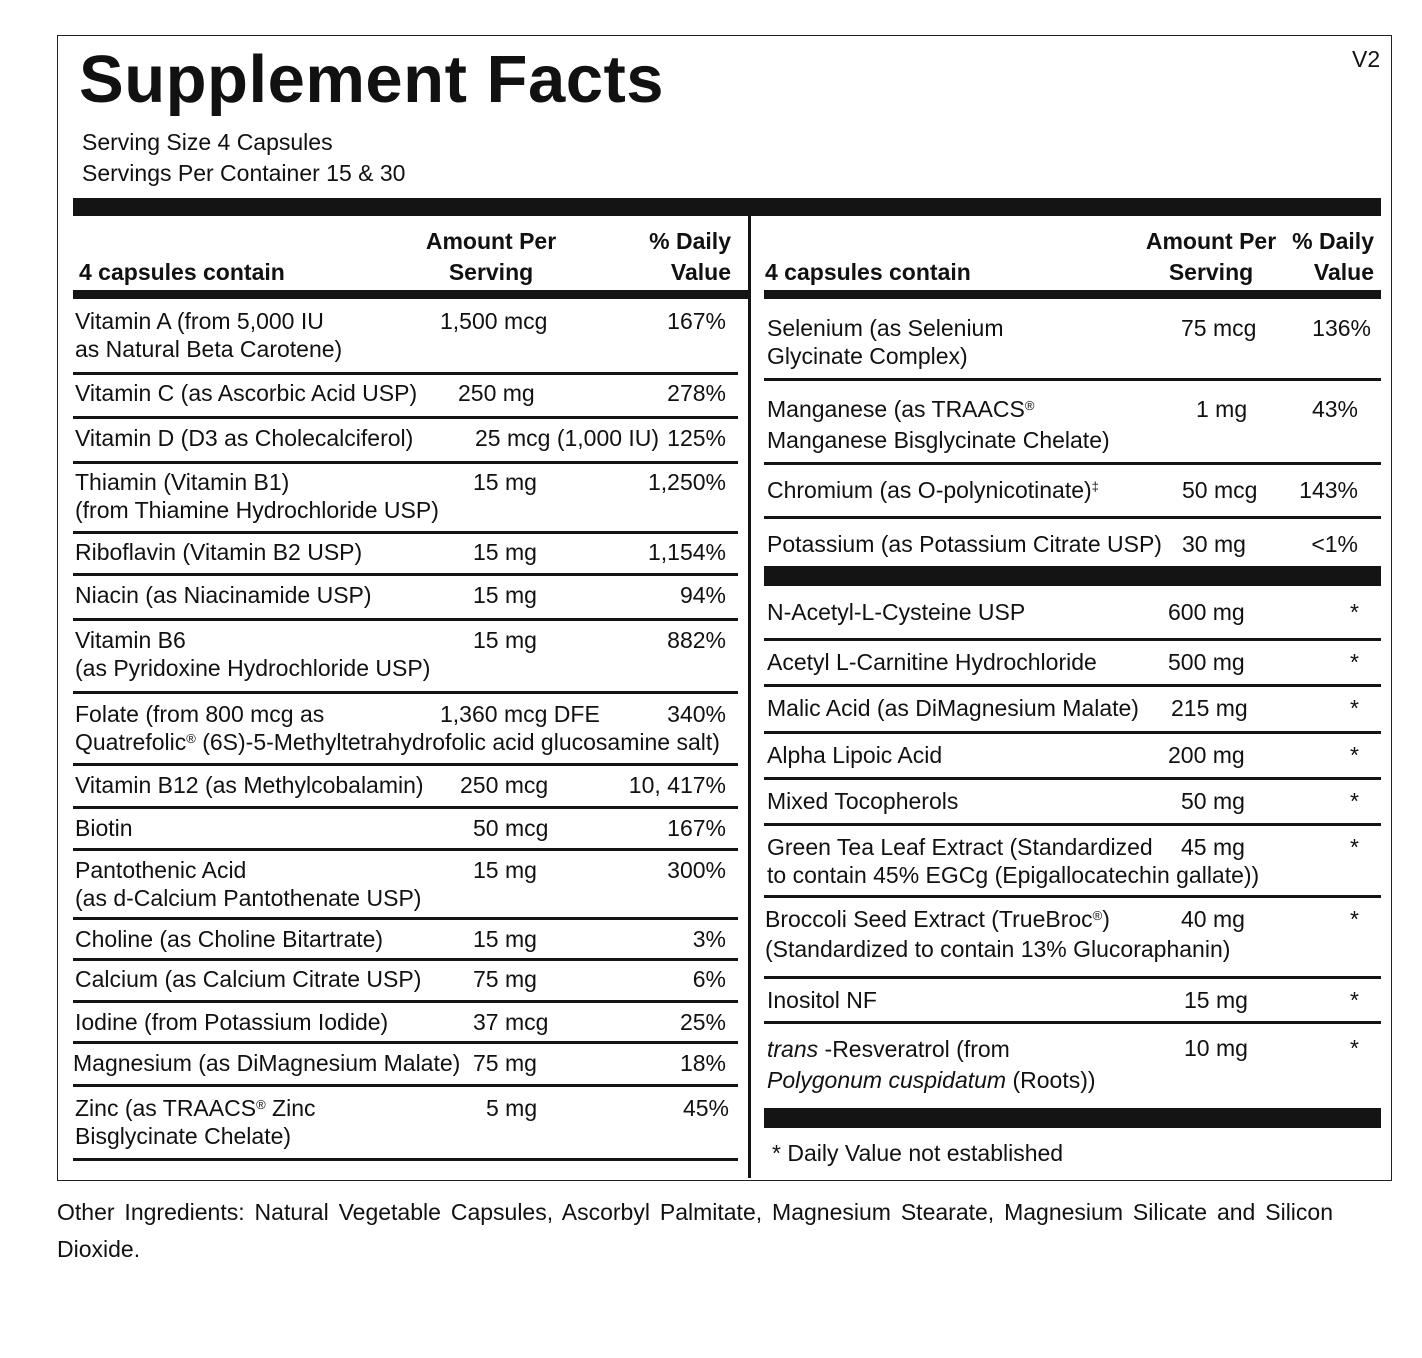  I want to click on nutrient-name: Vitamin D (D3 as Cholecalciferol), so click(244, 438).